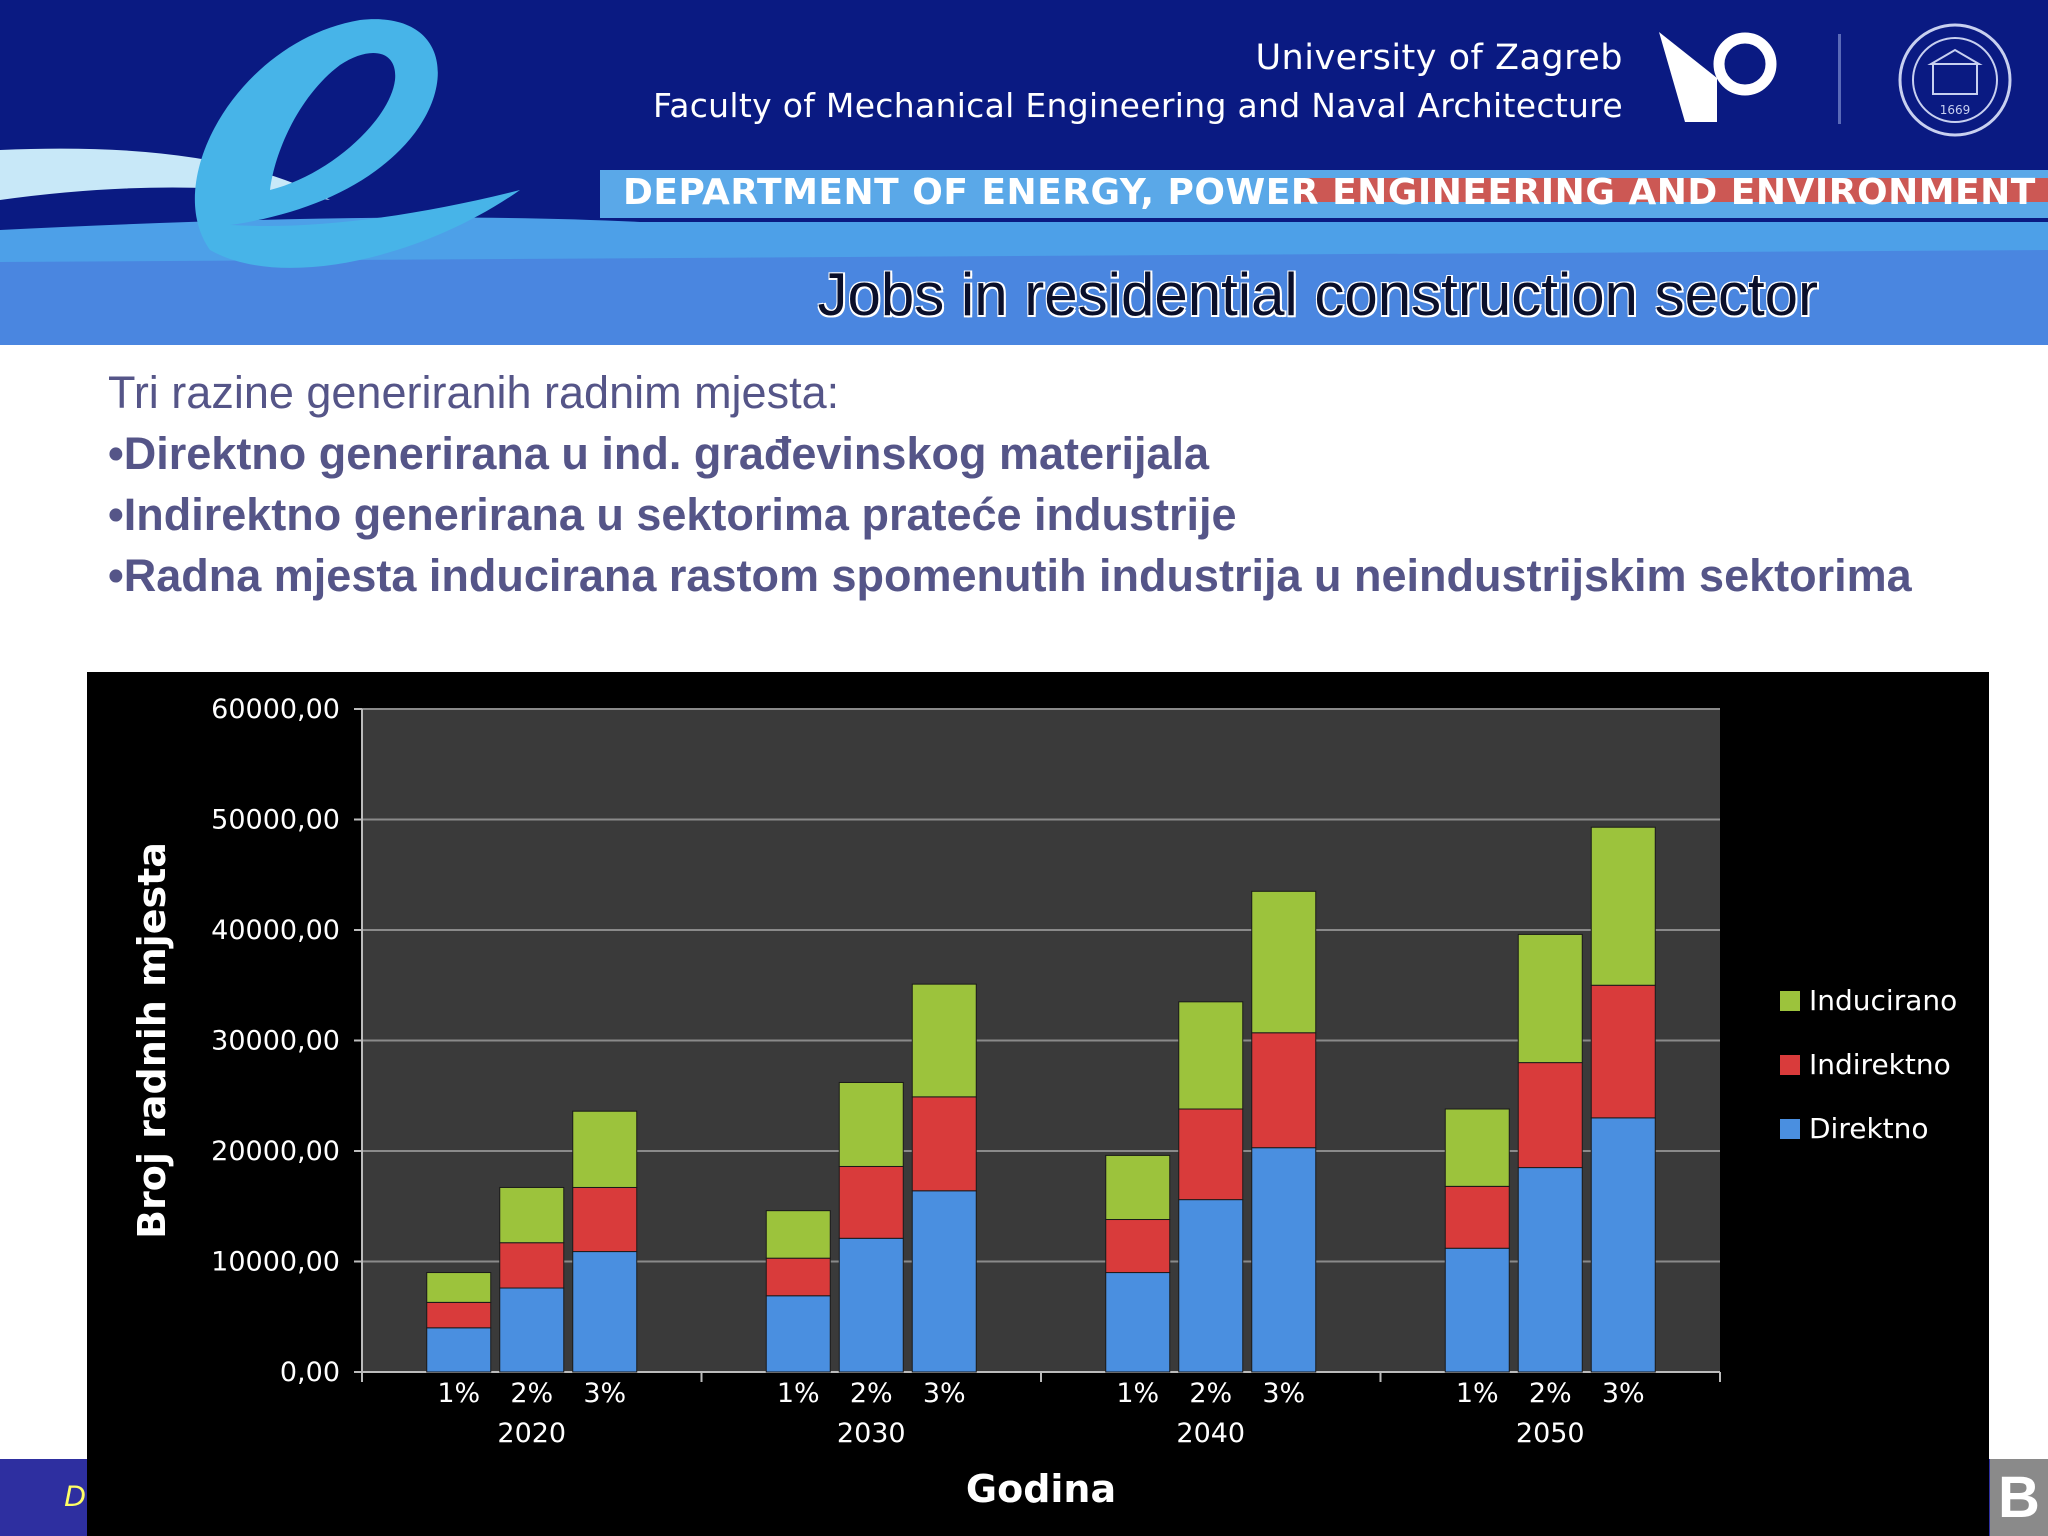  What do you see at coordinates (275, 1262) in the screenshot?
I see `y-tick-label: 10000,00` at bounding box center [275, 1262].